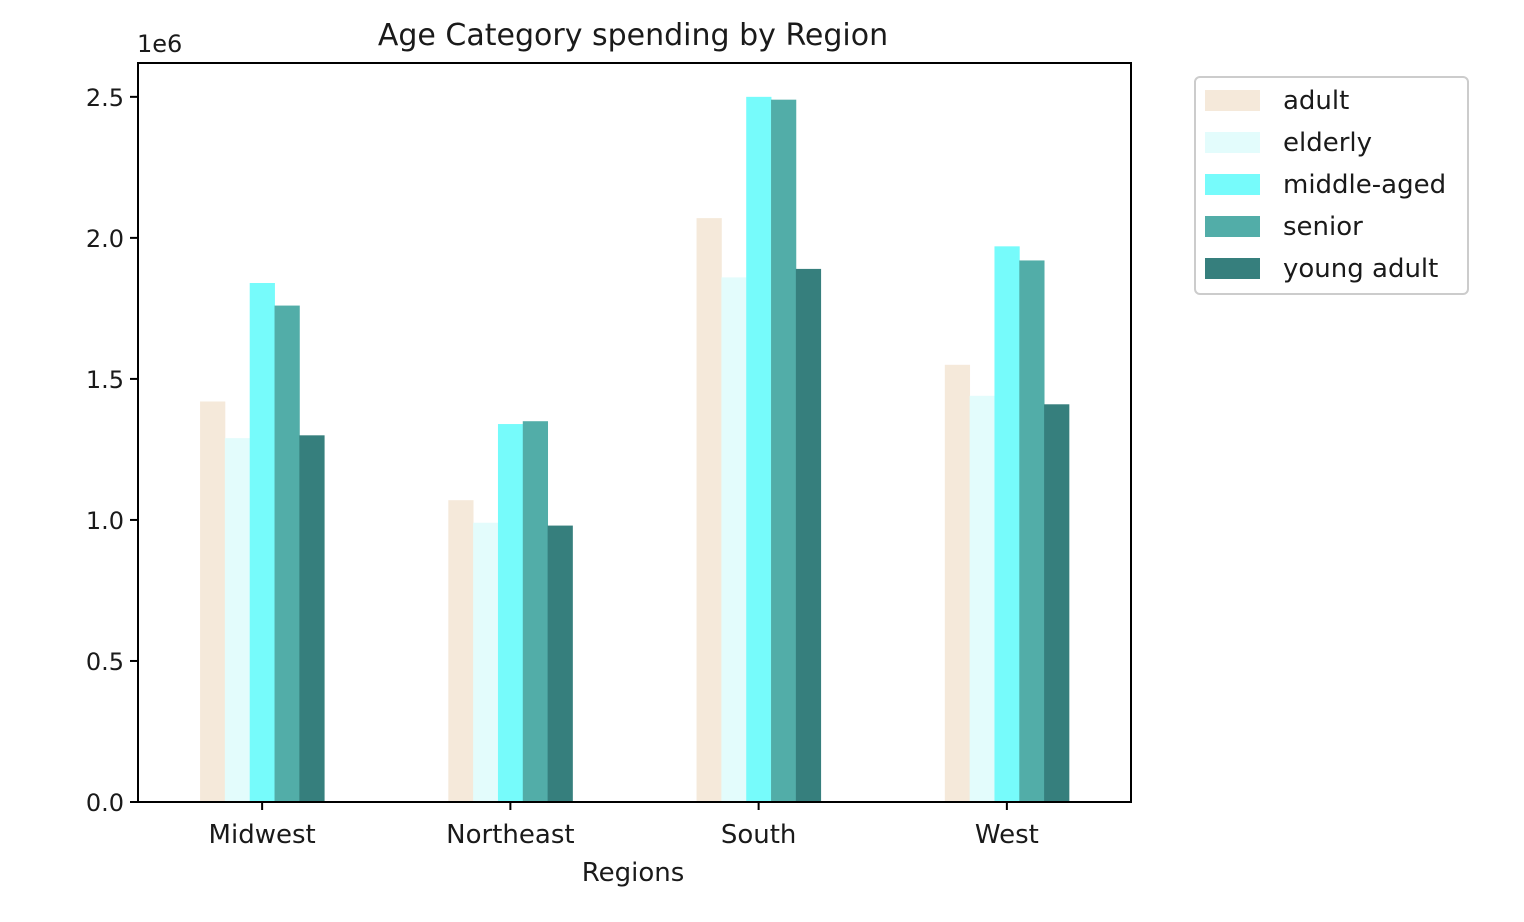  Describe the element at coordinates (105, 98) in the screenshot. I see `y-tick-label: 2.5` at that location.